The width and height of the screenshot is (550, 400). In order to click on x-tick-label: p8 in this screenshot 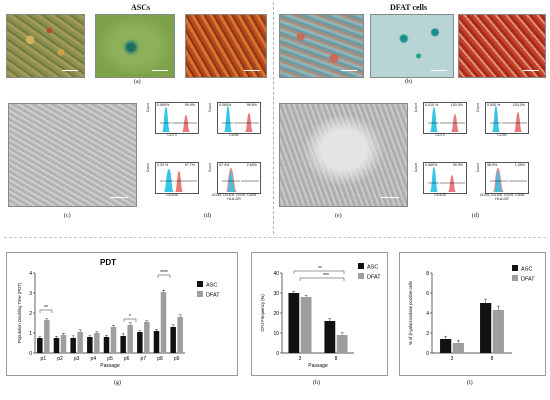, I will do `click(160, 359)`.